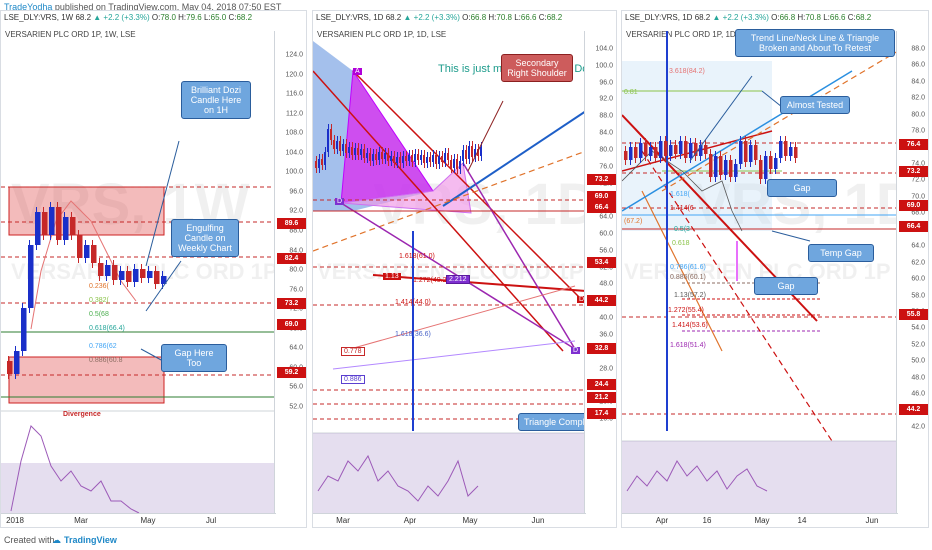  I want to click on price-level-label: 59.2, so click(291, 372).